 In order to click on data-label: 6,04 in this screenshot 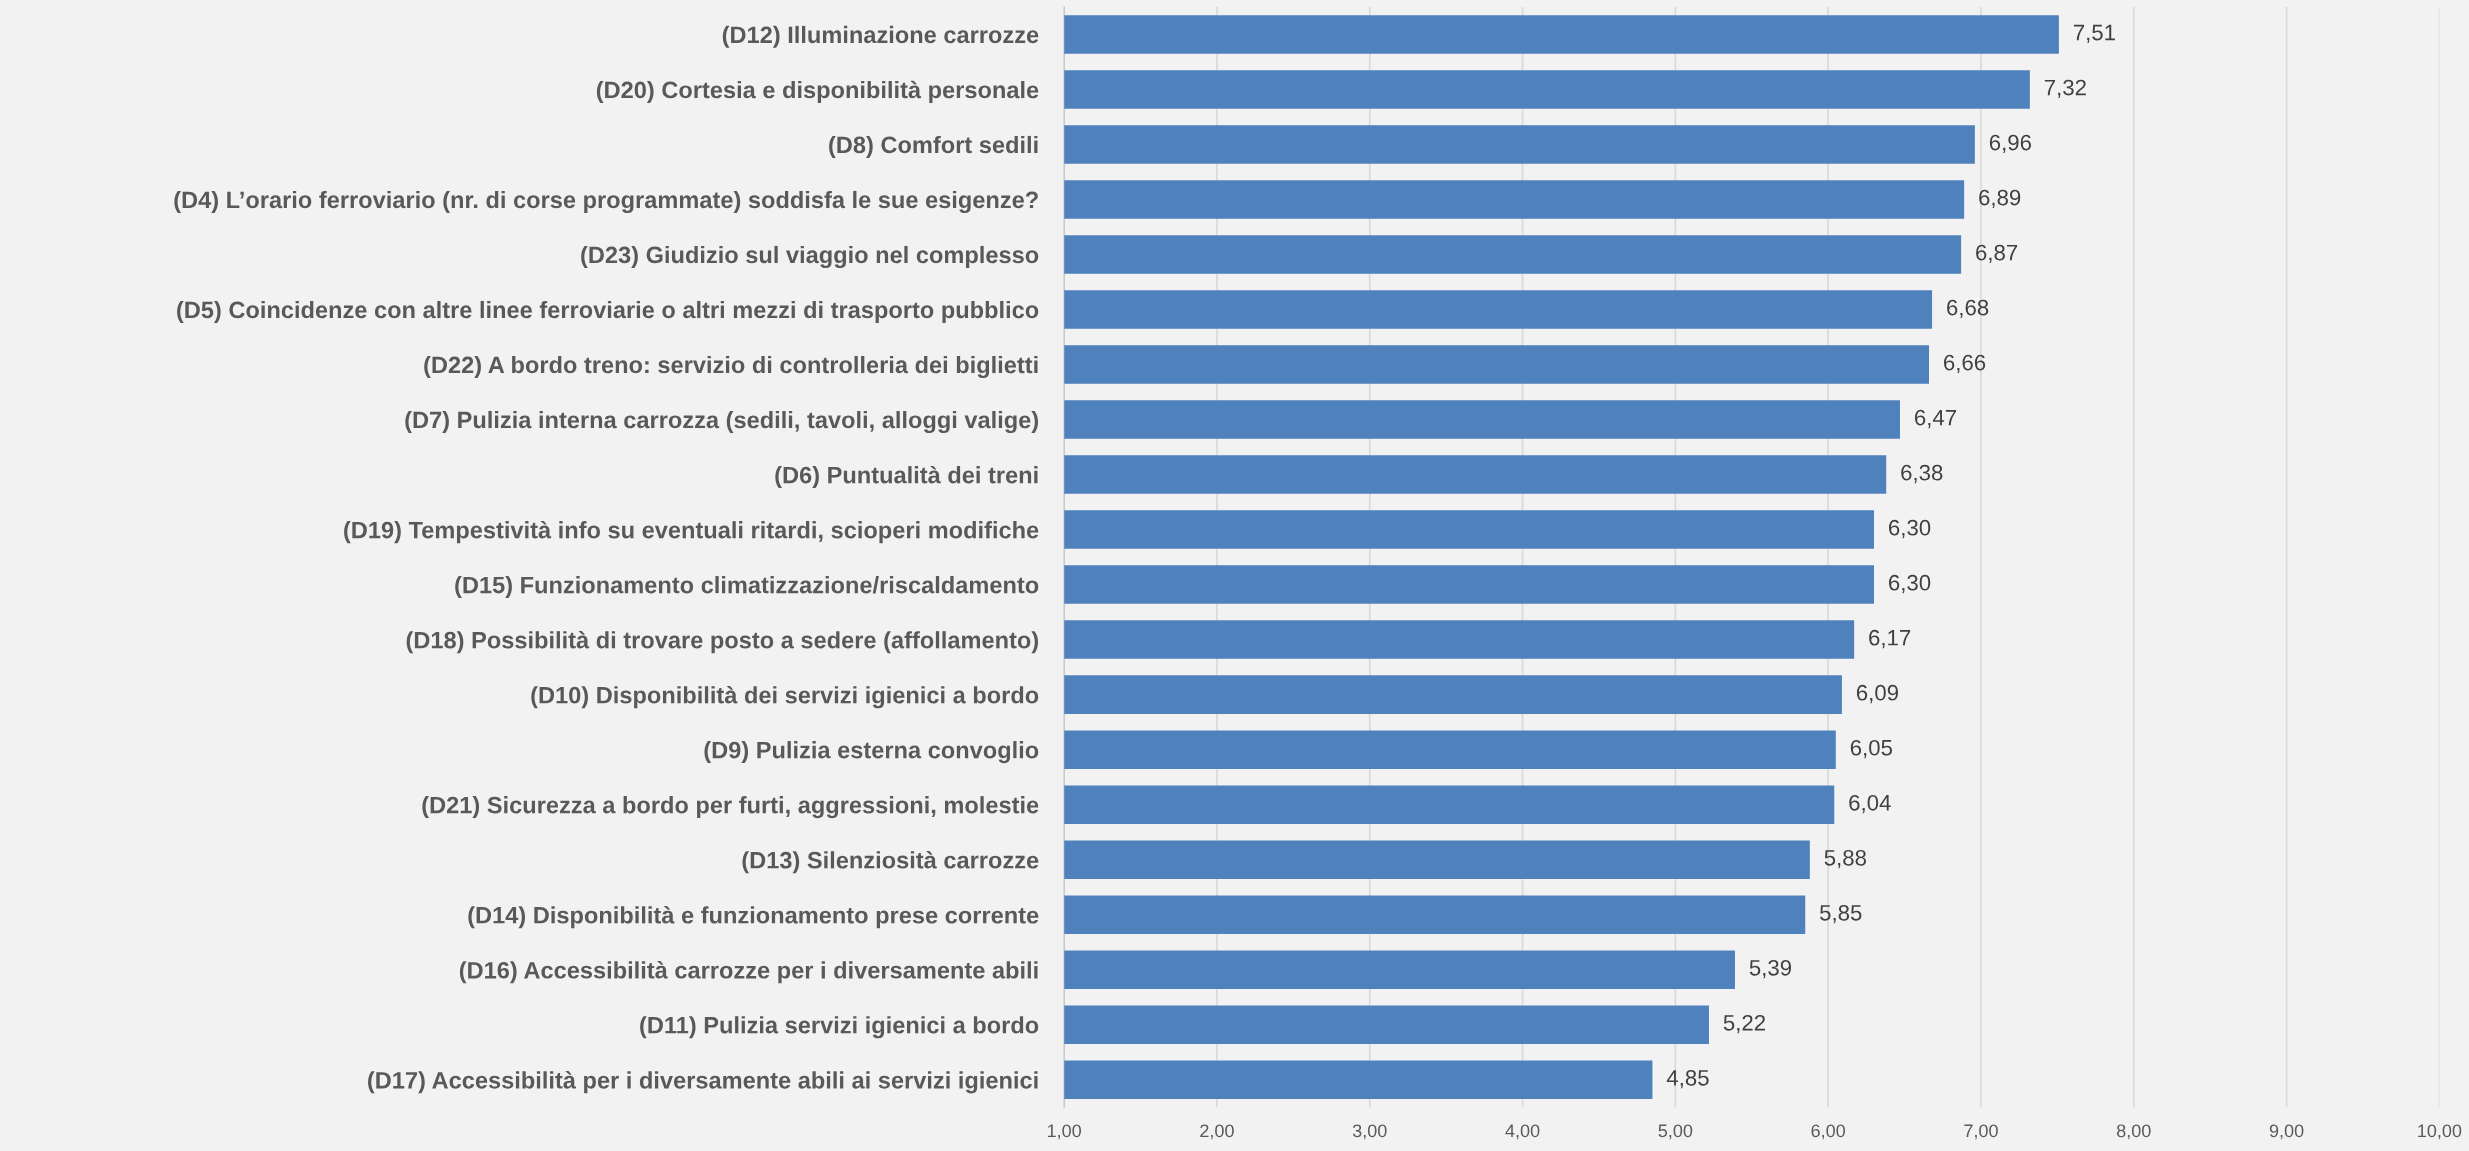, I will do `click(1870, 804)`.